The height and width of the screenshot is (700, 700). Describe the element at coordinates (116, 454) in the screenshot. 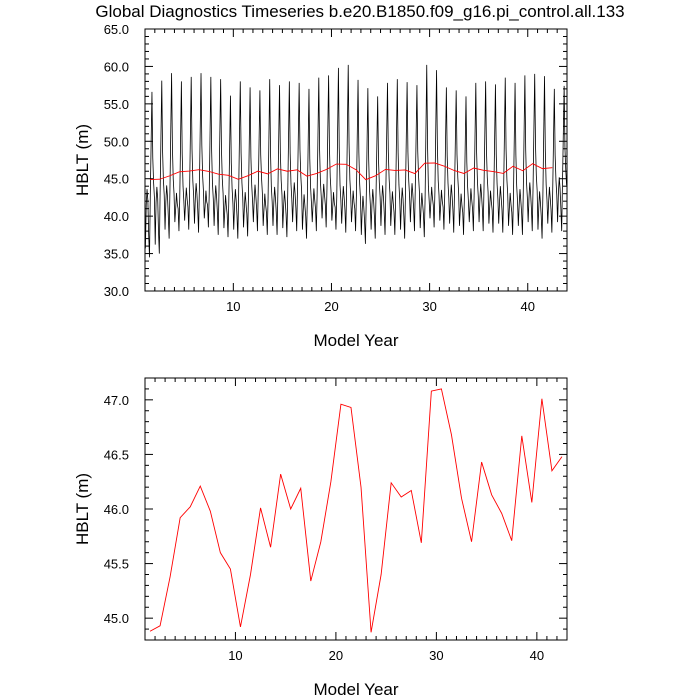

I see `y-tick-label: 46.5` at that location.